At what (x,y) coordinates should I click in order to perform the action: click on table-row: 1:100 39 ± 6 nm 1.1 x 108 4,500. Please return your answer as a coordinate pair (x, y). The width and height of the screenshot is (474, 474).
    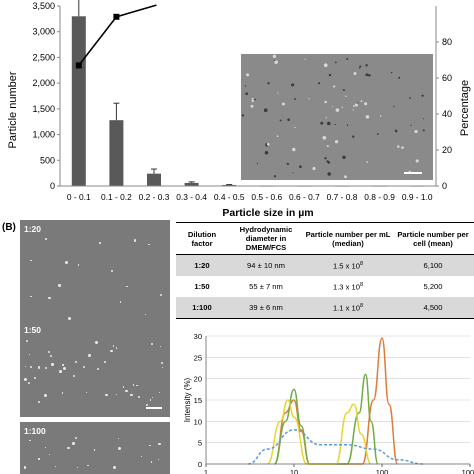
    Looking at the image, I should click on (325, 308).